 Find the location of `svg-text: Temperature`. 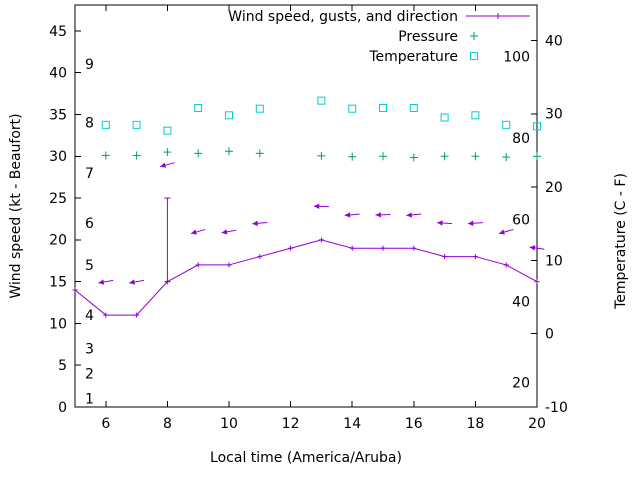

svg-text: Temperature is located at coordinates (413, 57).